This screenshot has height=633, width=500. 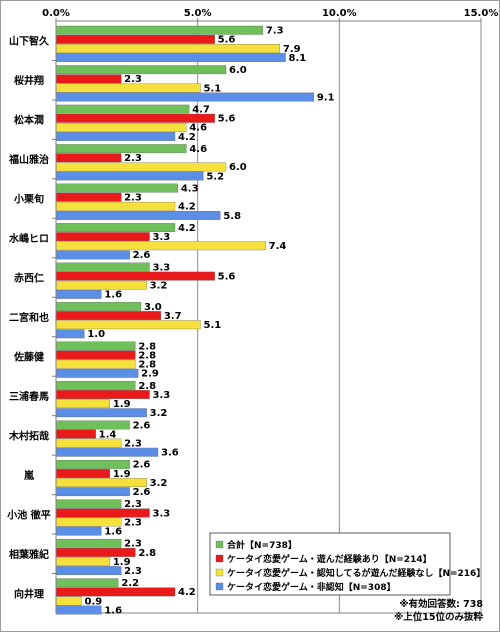 What do you see at coordinates (292, 49) in the screenshot?
I see `data-label: 7.9` at bounding box center [292, 49].